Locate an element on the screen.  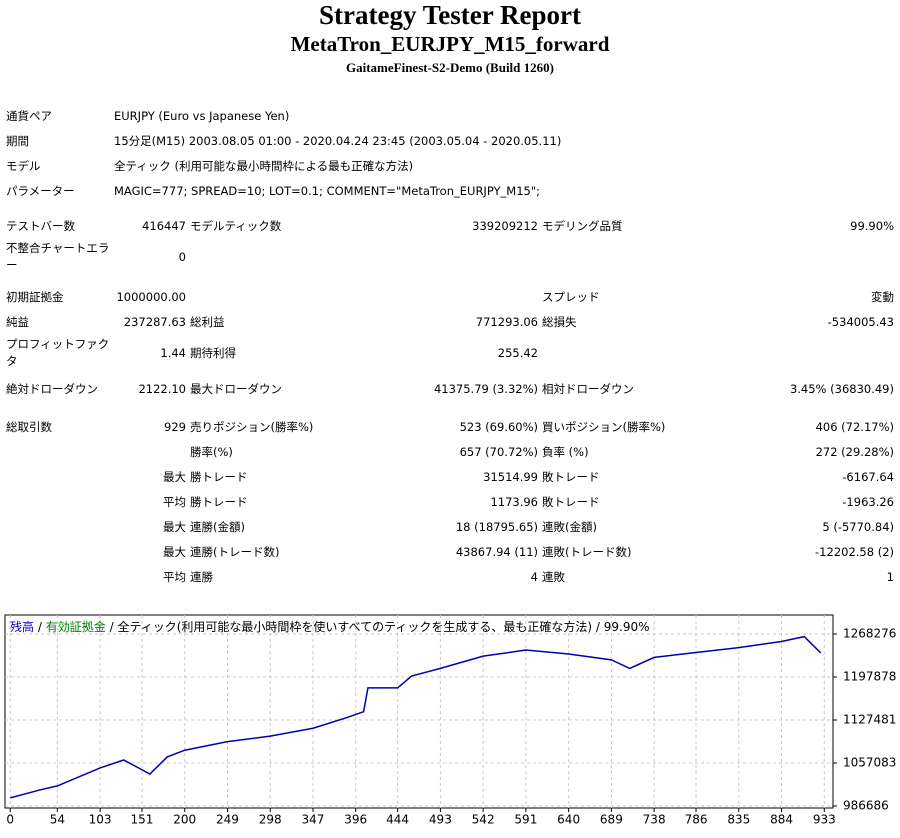
stat-value: -1963.26 is located at coordinates (868, 502).